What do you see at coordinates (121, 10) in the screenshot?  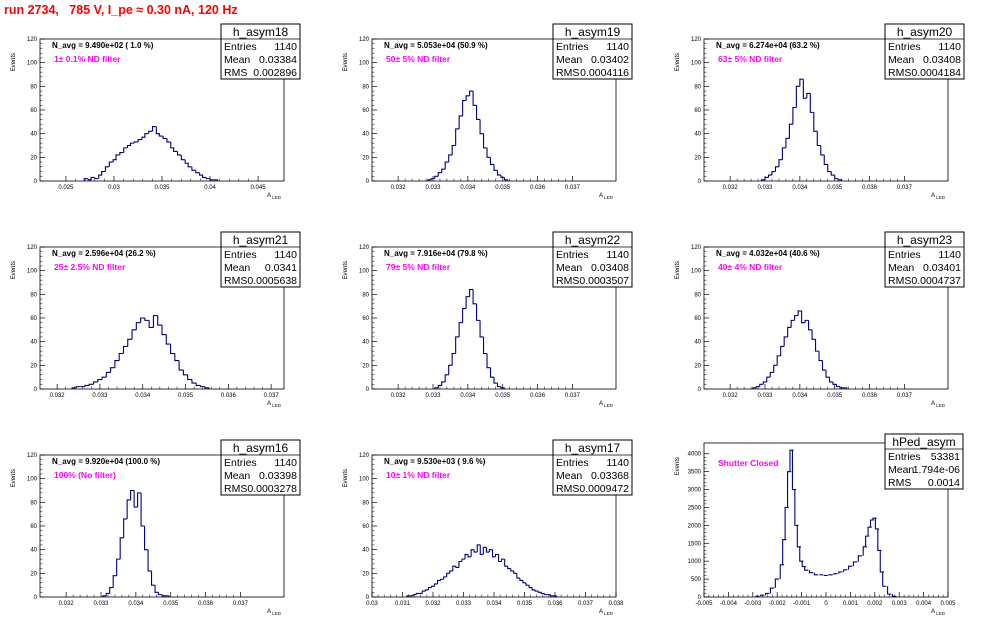 I see `figure-title: run 2734, 785 V, I_pe ≈ 0.30 nA, 120 Hz` at bounding box center [121, 10].